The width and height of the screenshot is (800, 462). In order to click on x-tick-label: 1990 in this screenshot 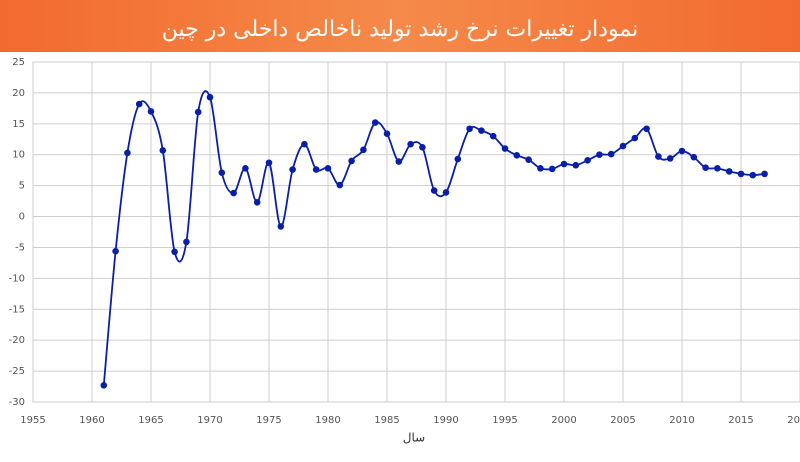, I will do `click(445, 420)`.